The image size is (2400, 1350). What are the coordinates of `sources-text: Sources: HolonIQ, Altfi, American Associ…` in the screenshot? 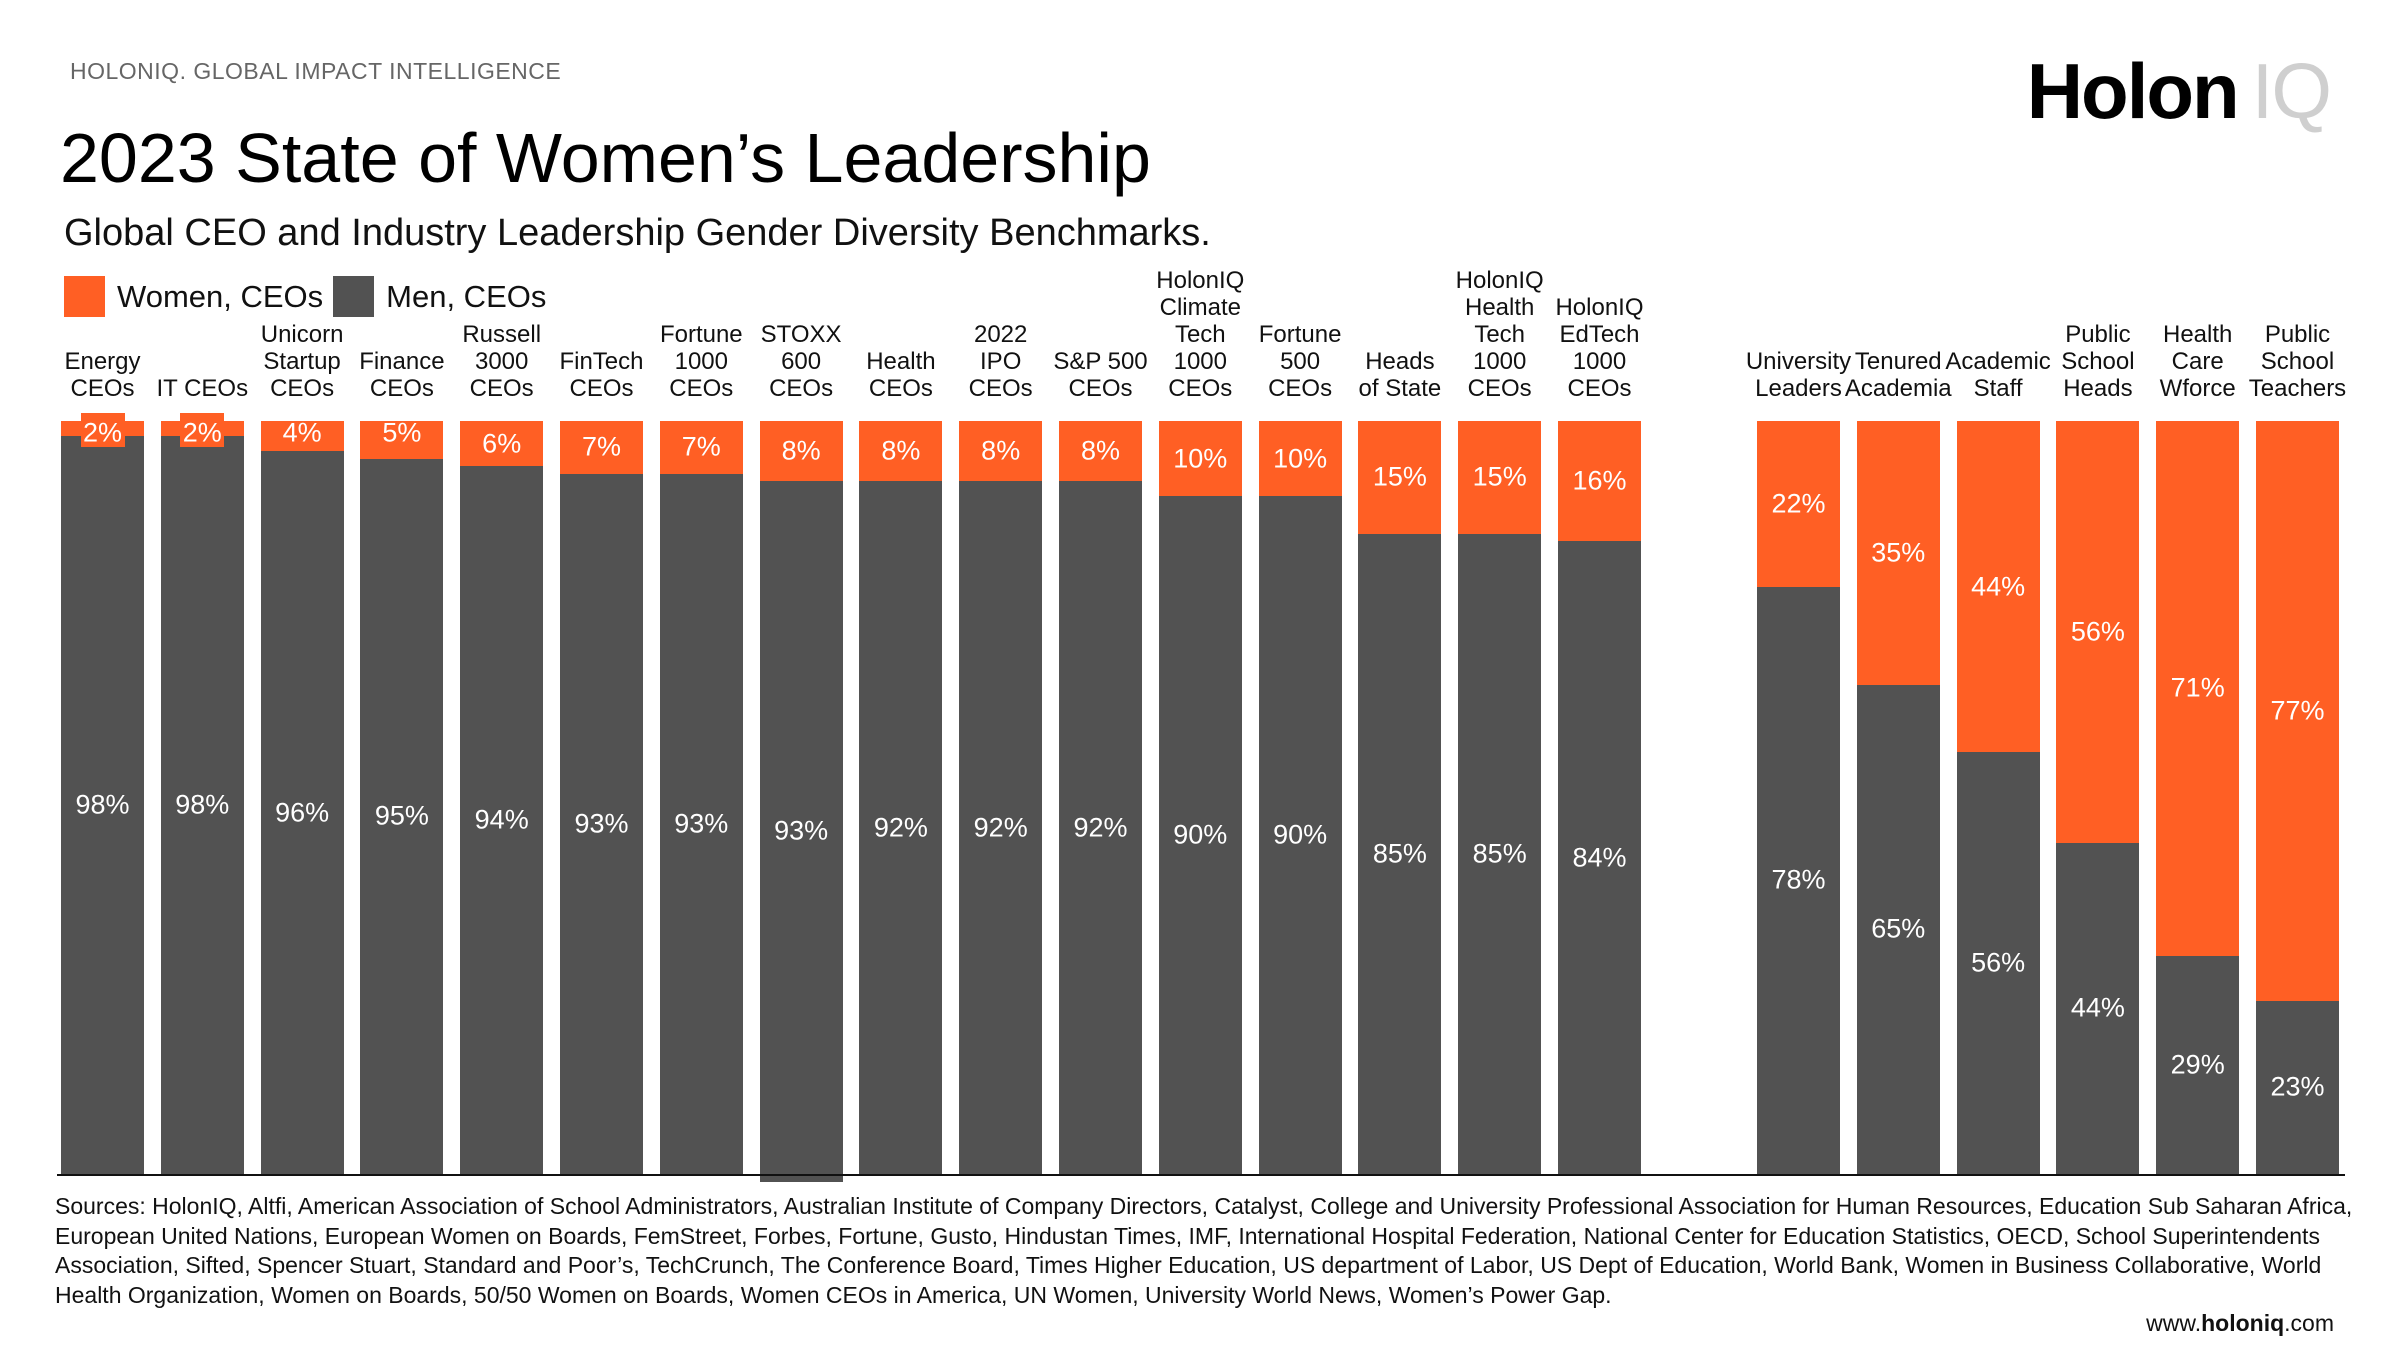 It's located at (1204, 1250).